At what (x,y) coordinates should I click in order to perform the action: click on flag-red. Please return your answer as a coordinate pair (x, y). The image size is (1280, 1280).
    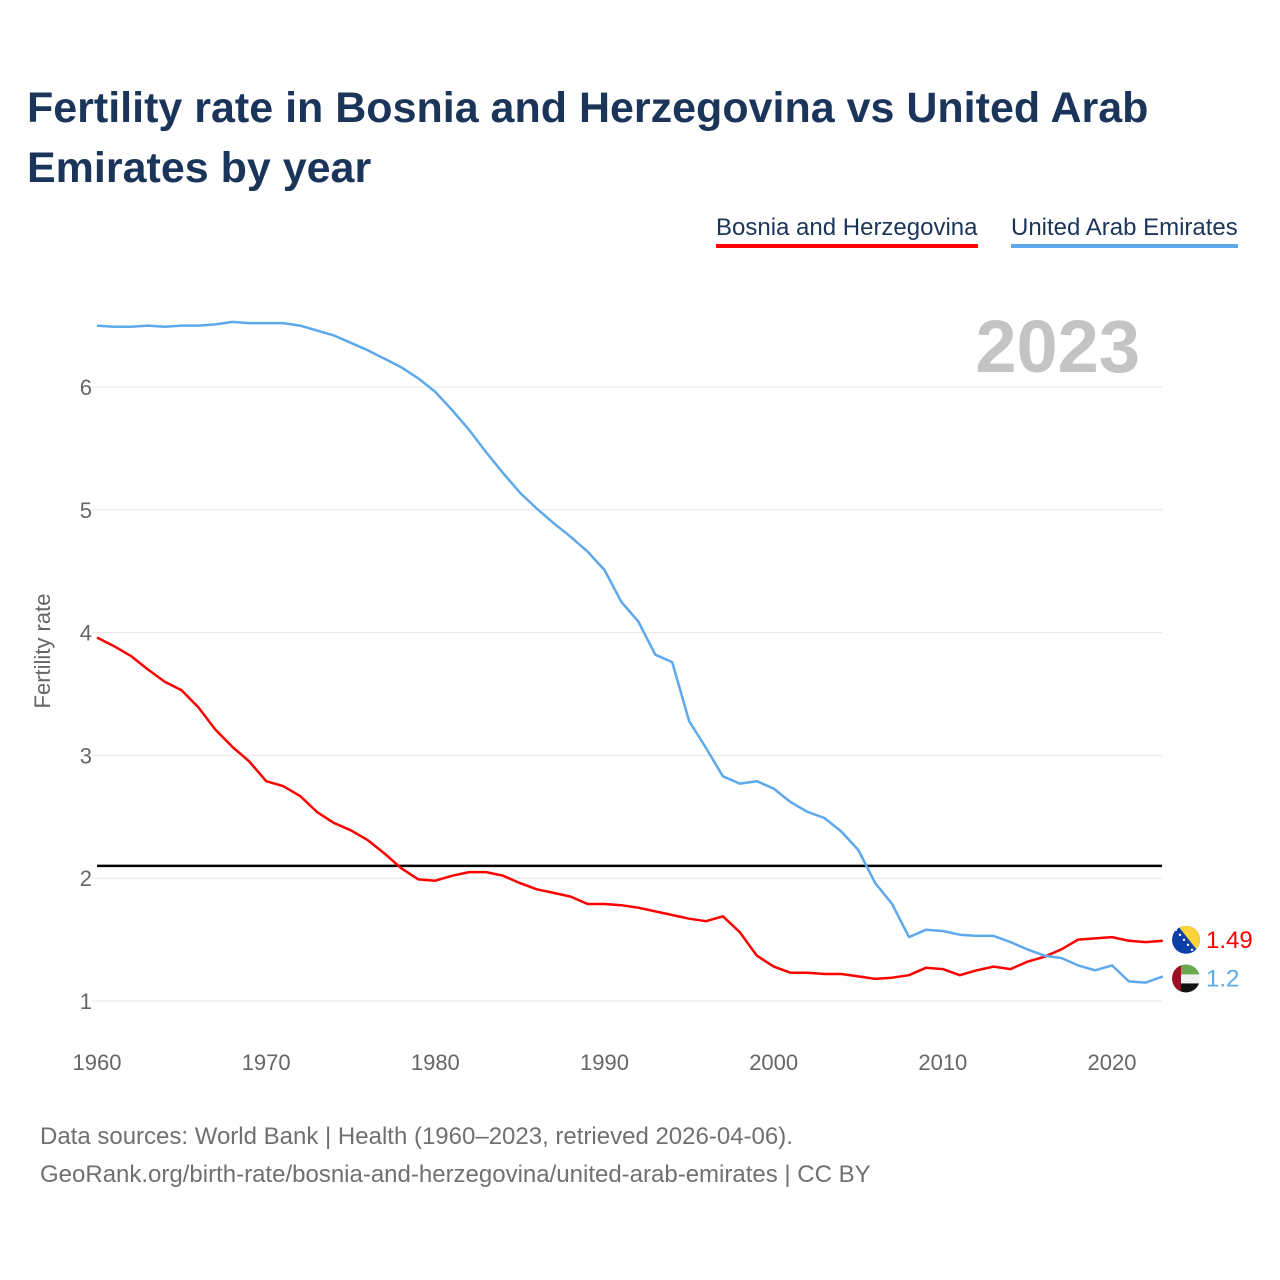
    Looking at the image, I should click on (1176, 978).